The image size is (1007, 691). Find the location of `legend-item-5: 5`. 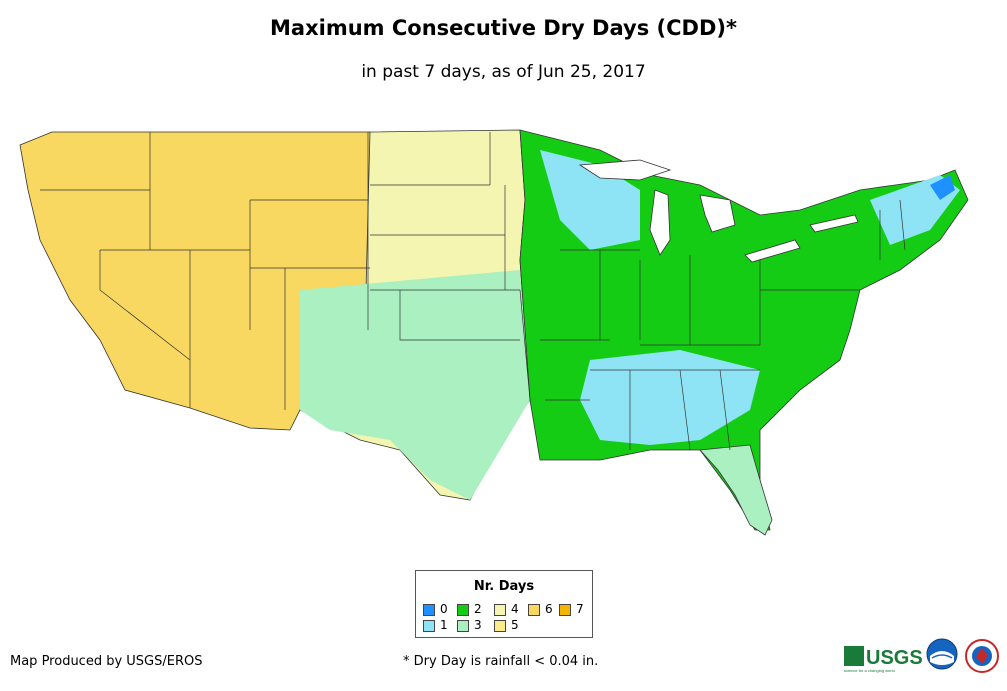

legend-item-5: 5 is located at coordinates (506, 625).